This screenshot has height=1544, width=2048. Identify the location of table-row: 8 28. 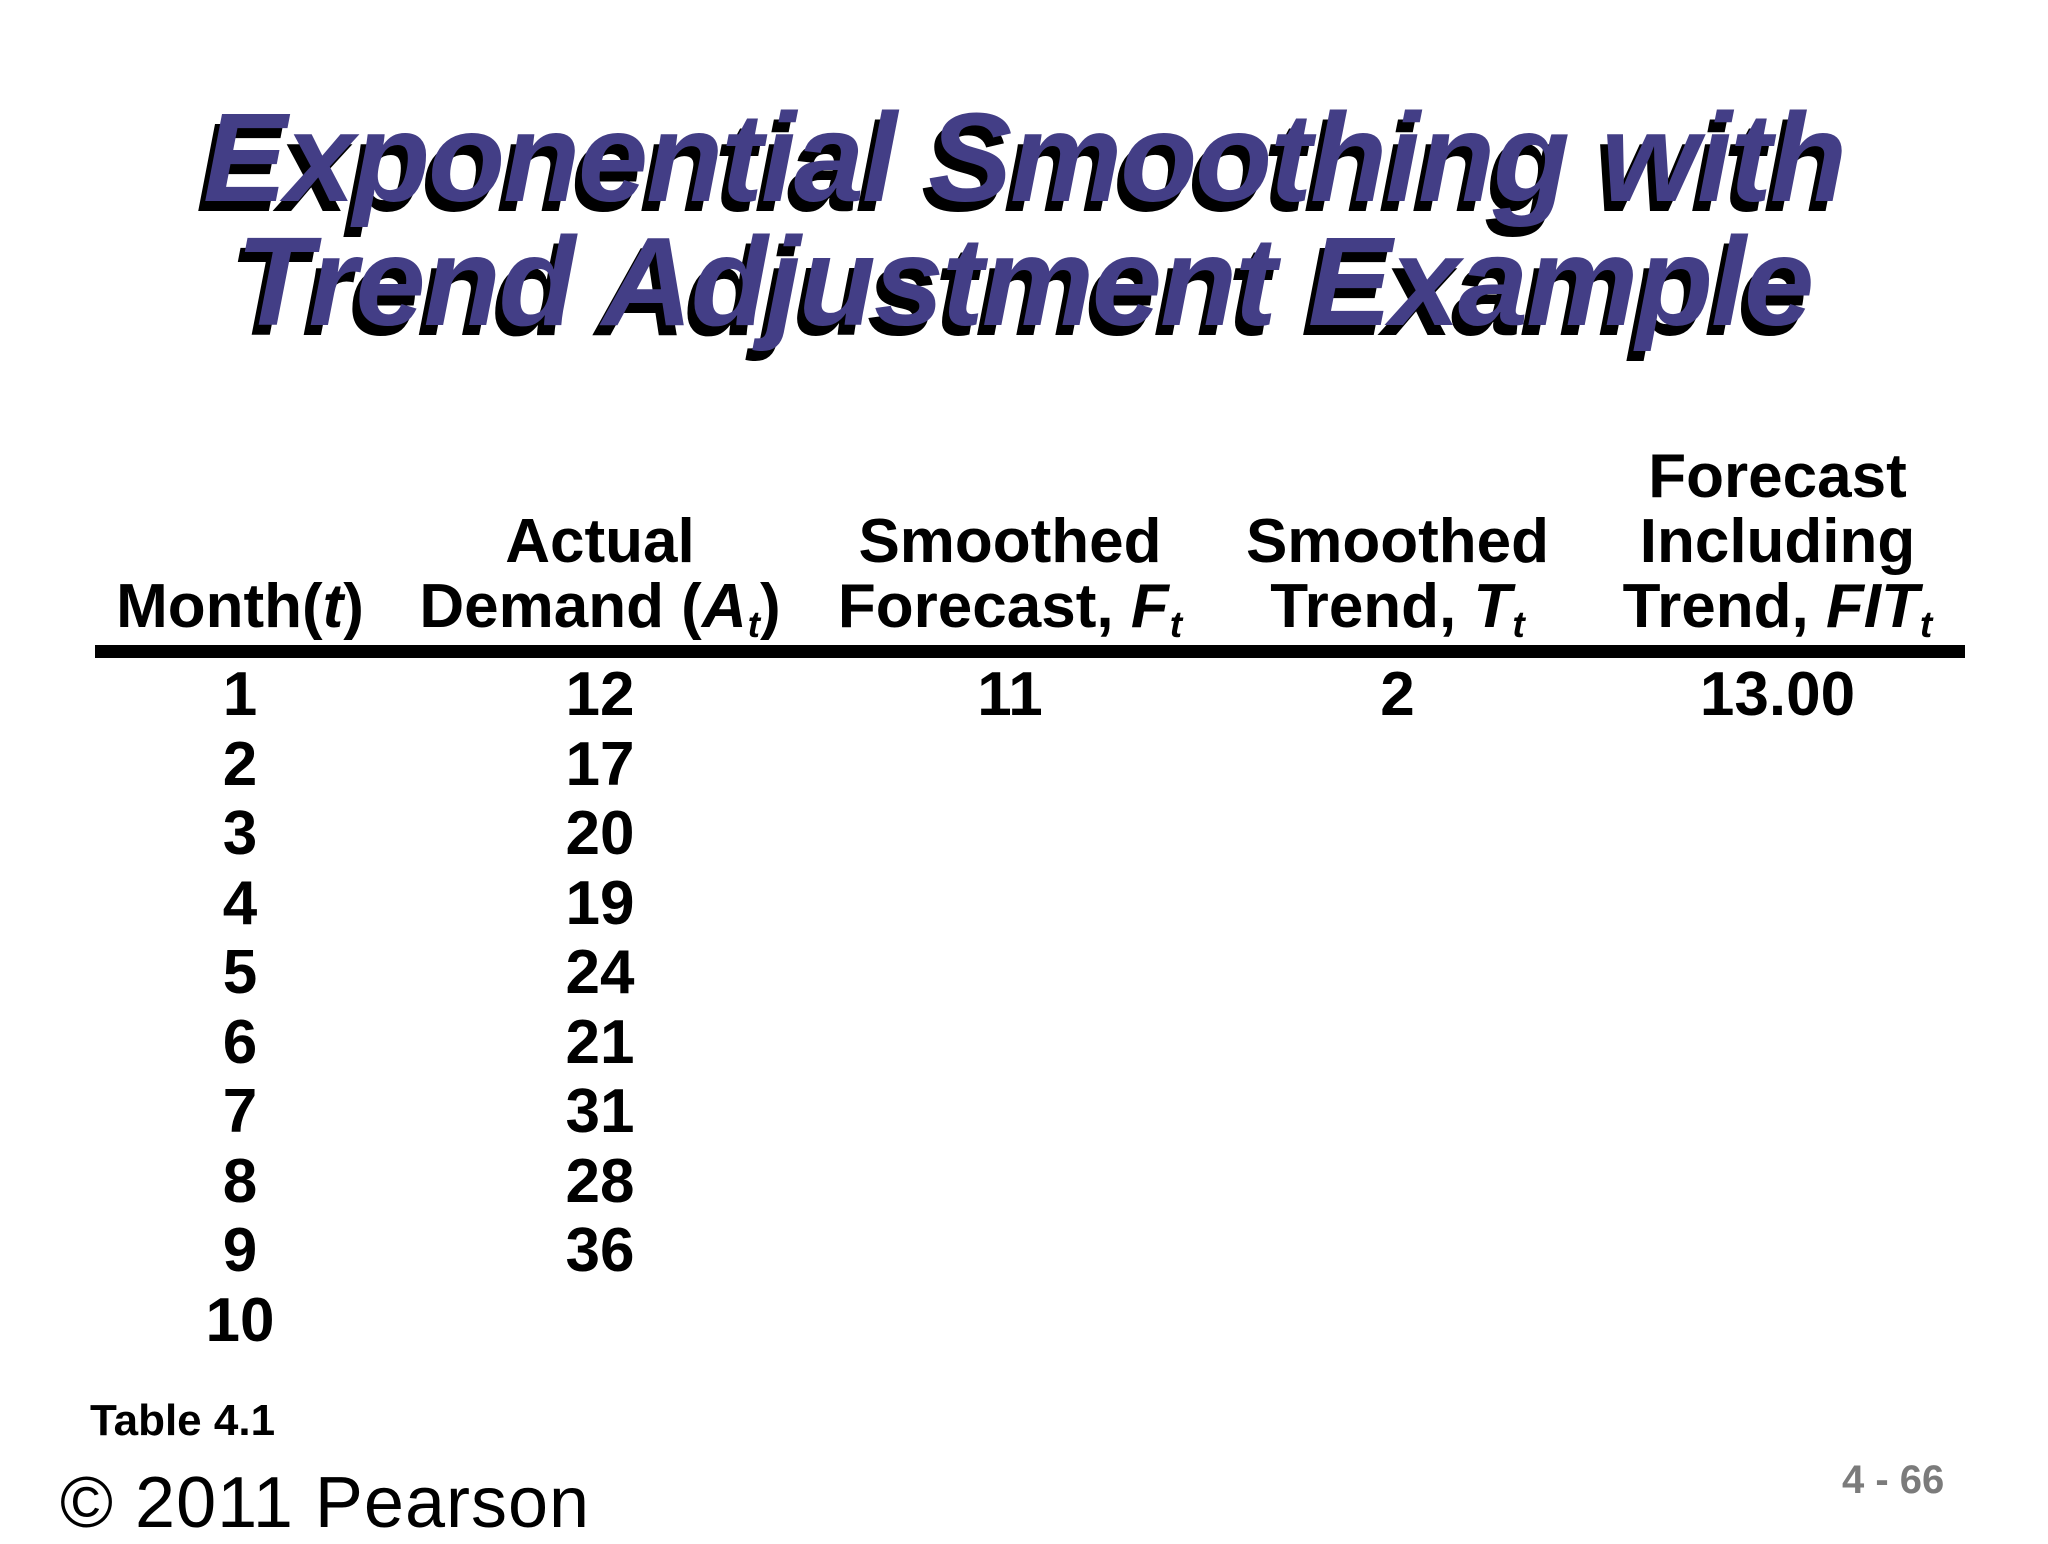
(1030, 1182).